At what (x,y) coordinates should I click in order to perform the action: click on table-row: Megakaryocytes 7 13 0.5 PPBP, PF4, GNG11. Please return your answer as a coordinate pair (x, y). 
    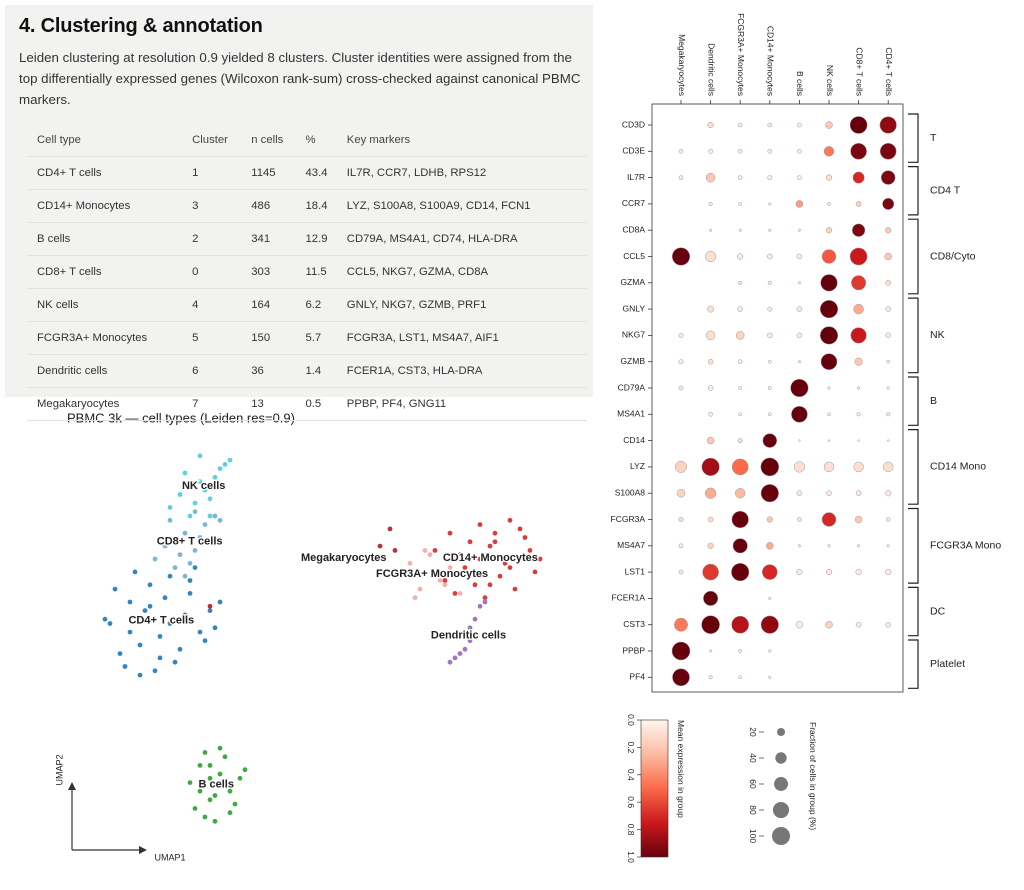
    Looking at the image, I should click on (307, 404).